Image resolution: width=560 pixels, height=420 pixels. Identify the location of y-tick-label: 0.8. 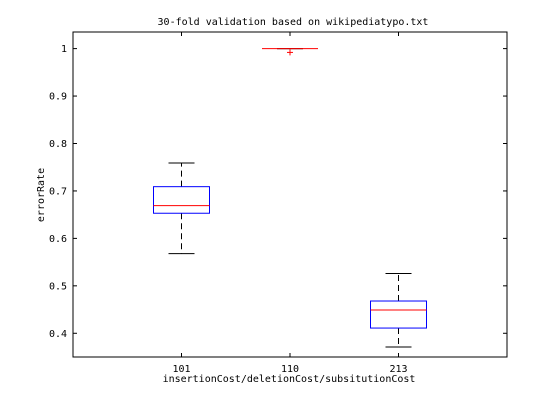
(58, 144).